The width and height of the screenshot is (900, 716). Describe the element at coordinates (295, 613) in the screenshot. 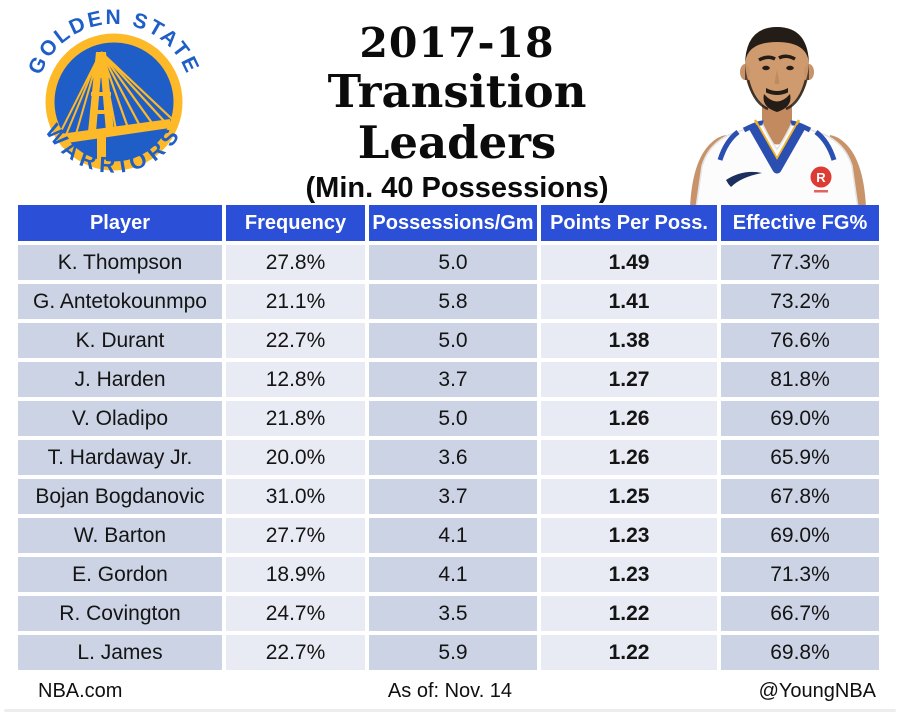

I see `stat-cell: 24.7%` at that location.